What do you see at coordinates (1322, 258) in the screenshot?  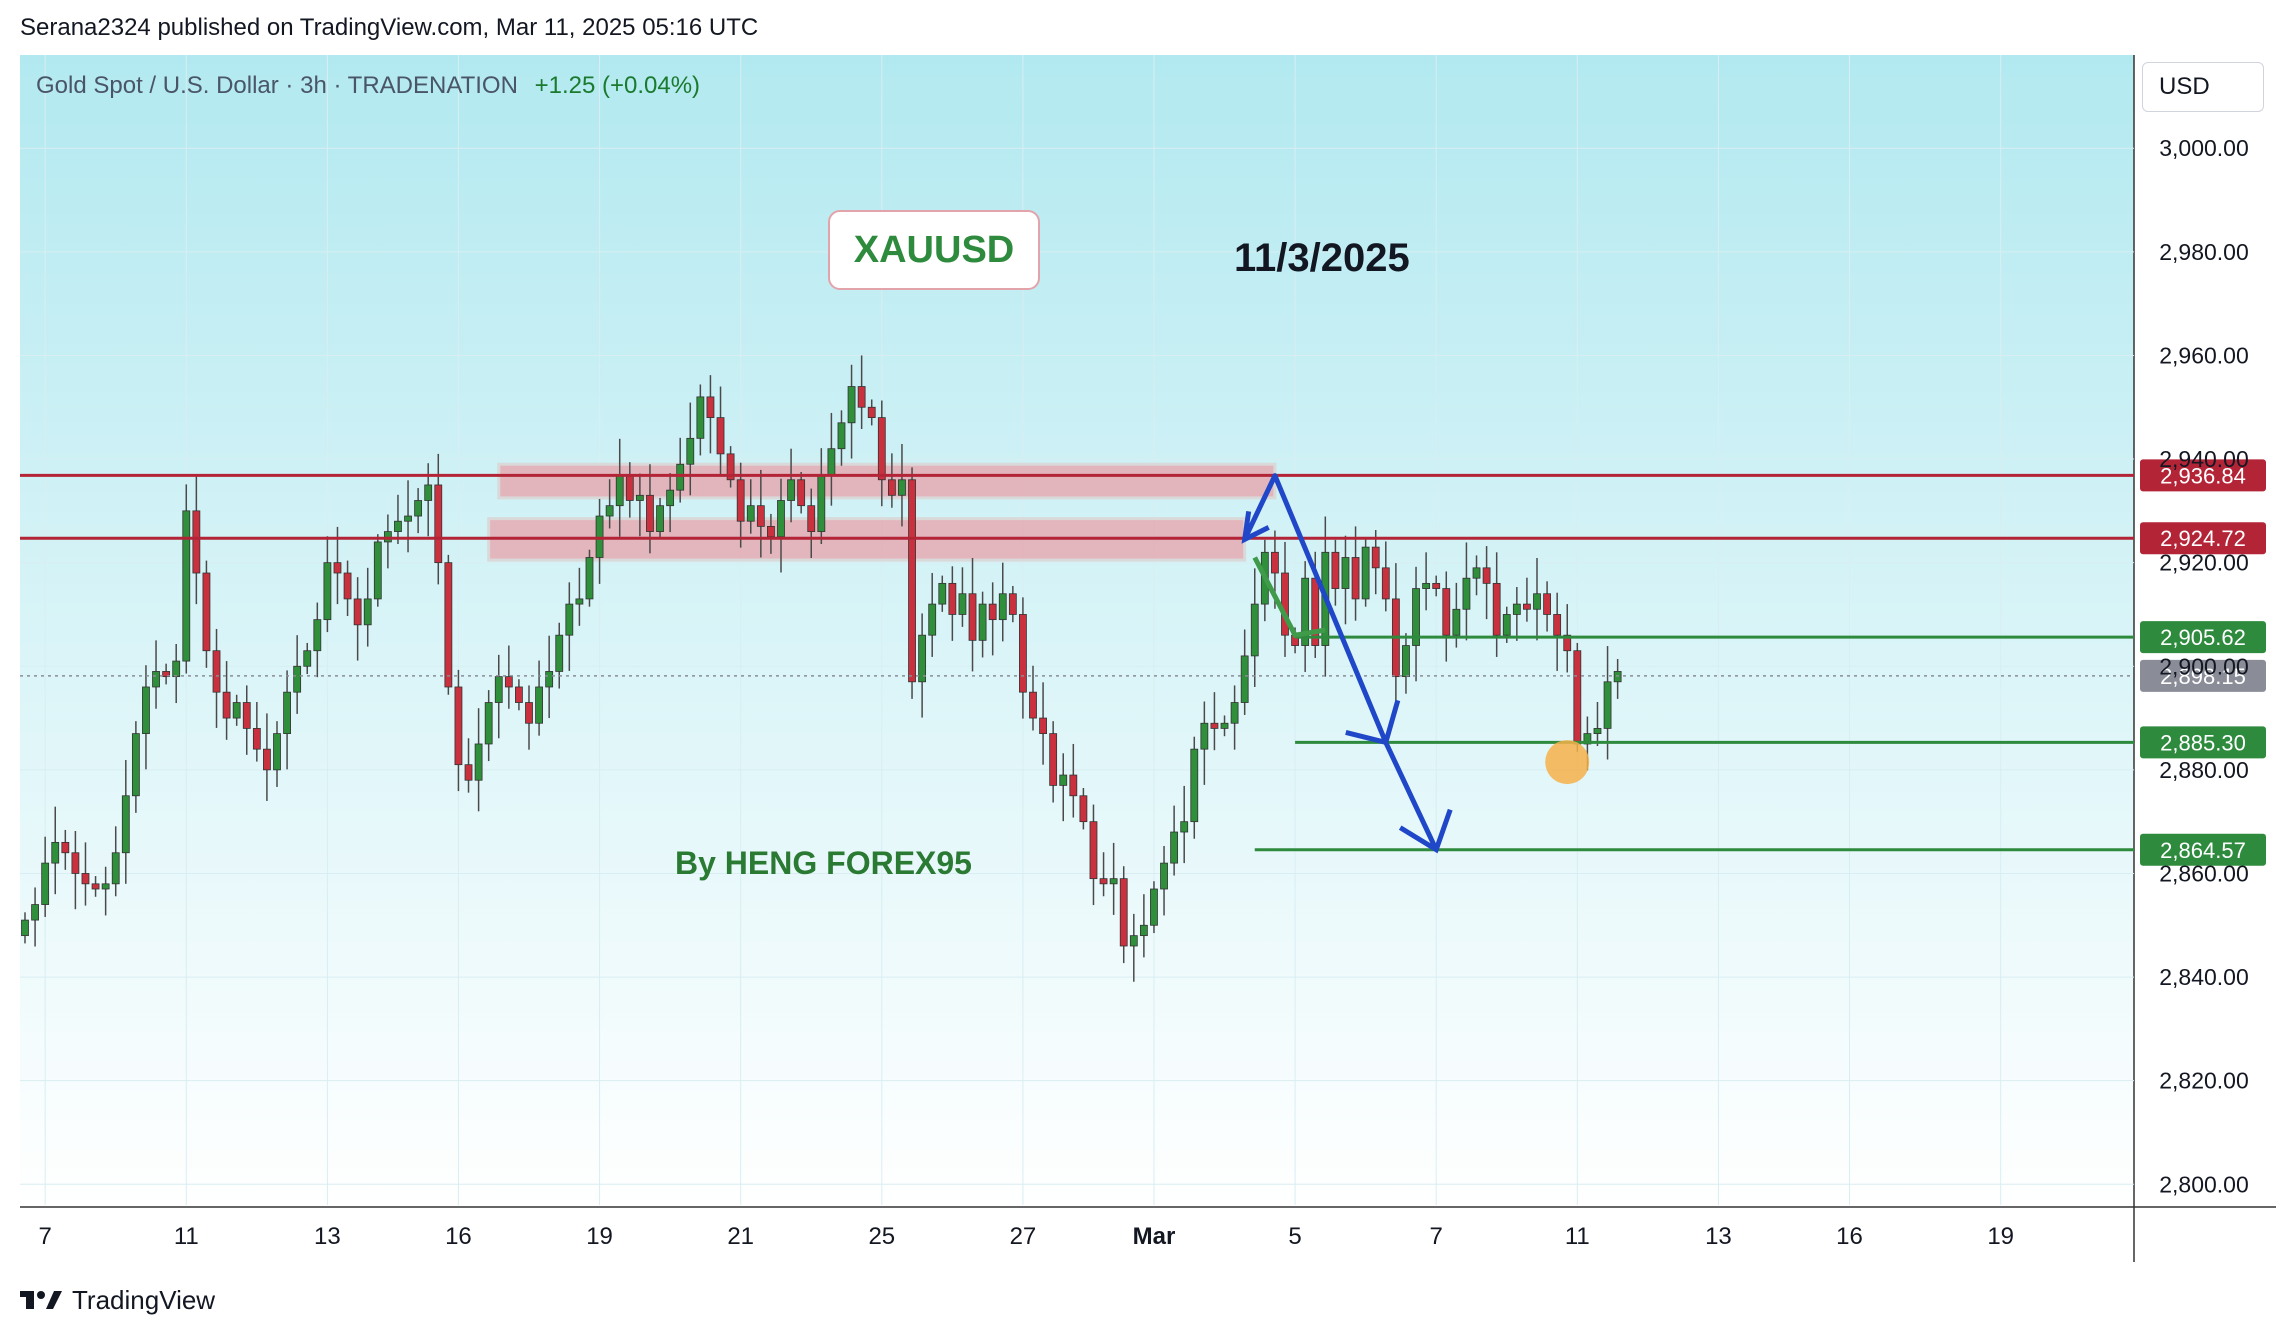 I see `date-annotation: 11/3/2025` at bounding box center [1322, 258].